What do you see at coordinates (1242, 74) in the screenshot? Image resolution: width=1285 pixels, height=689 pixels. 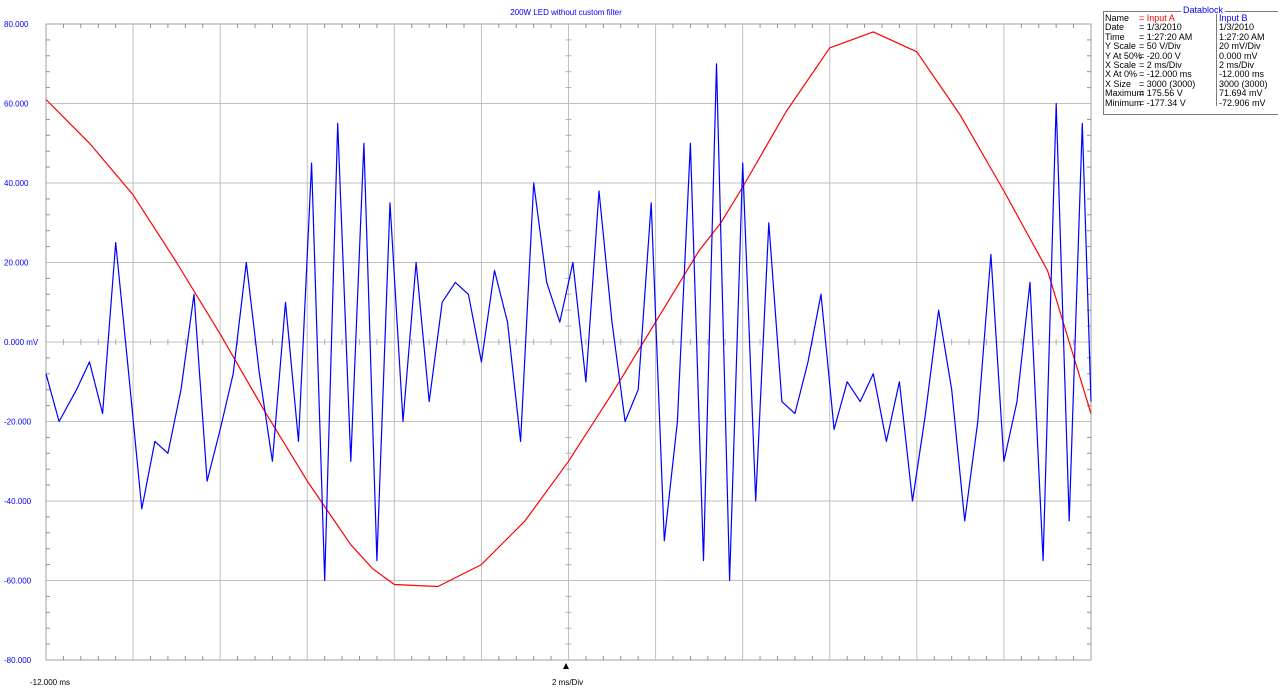 I see `db-input-b-value: -12.000 ms` at bounding box center [1242, 74].